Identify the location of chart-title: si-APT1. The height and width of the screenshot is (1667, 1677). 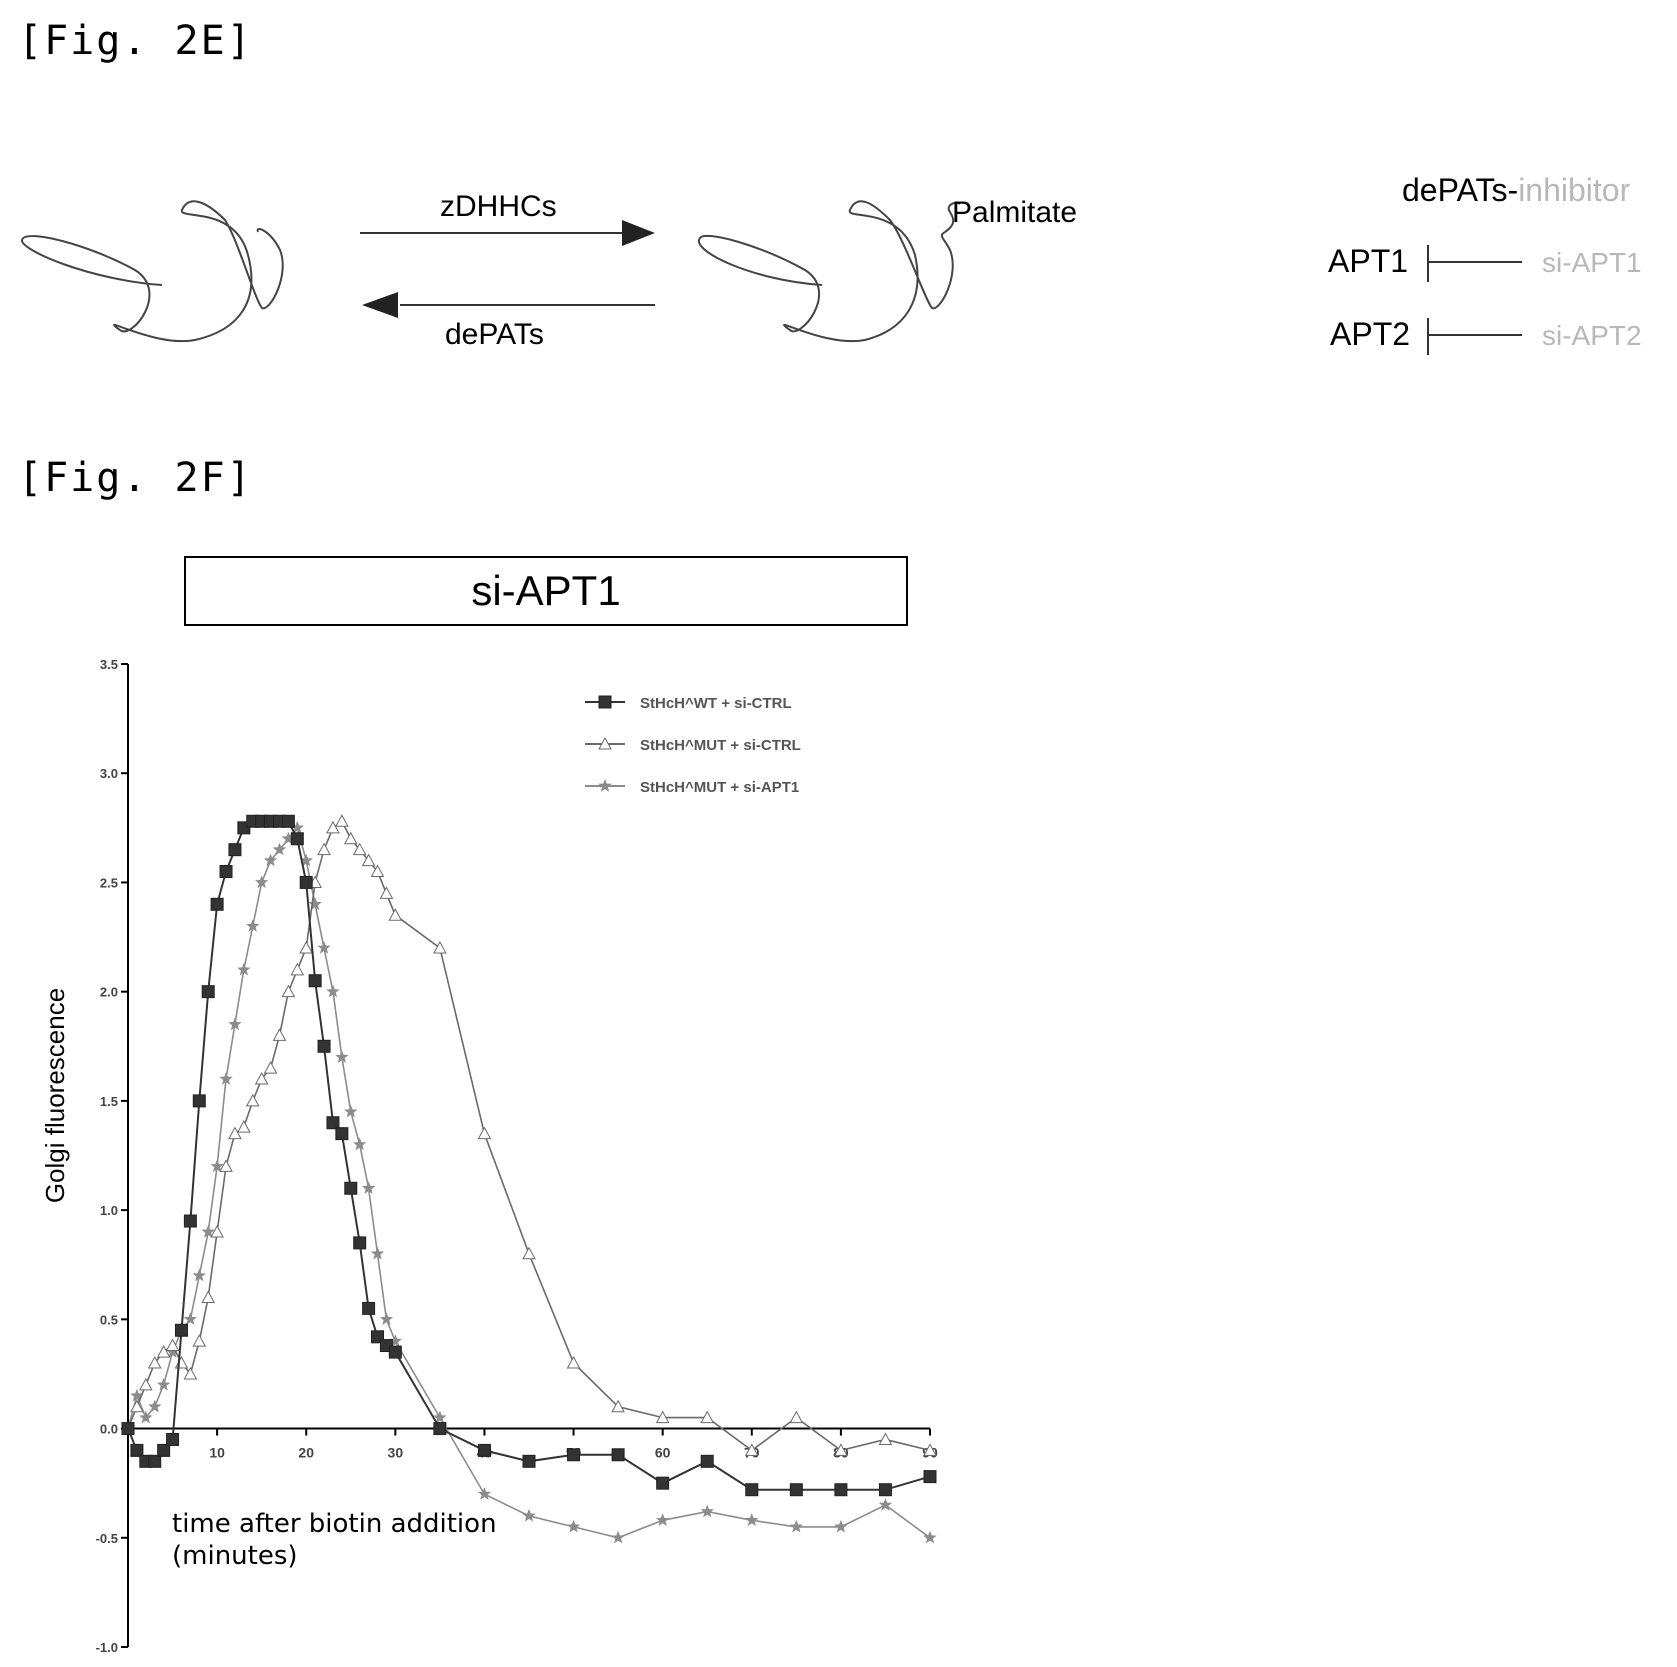
(546, 590).